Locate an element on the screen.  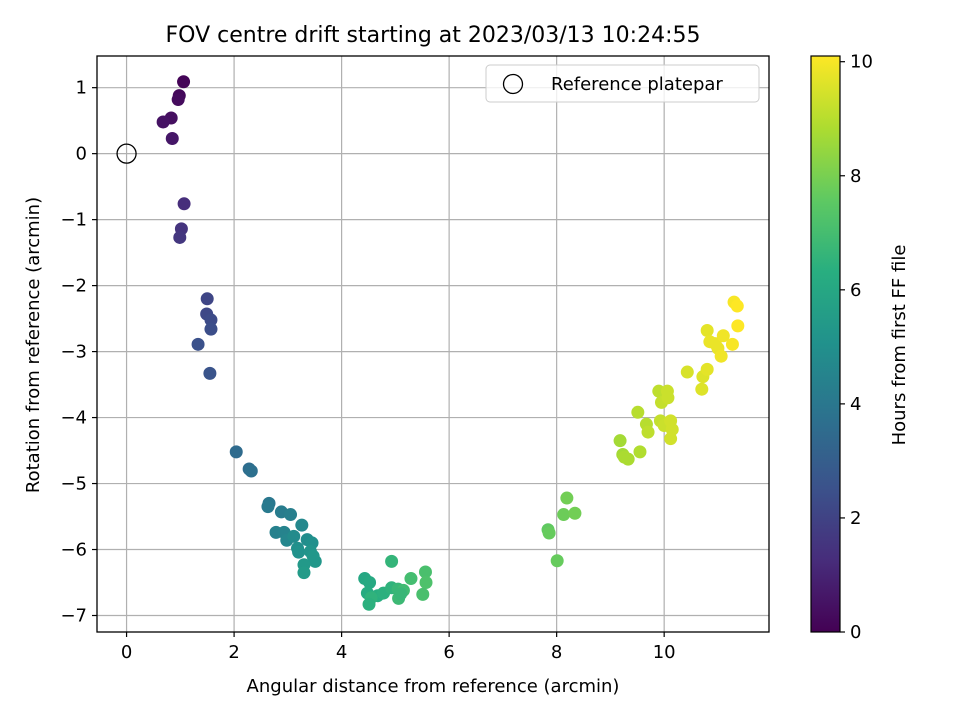
colorbar-tick-label: 4 is located at coordinates (855, 404).